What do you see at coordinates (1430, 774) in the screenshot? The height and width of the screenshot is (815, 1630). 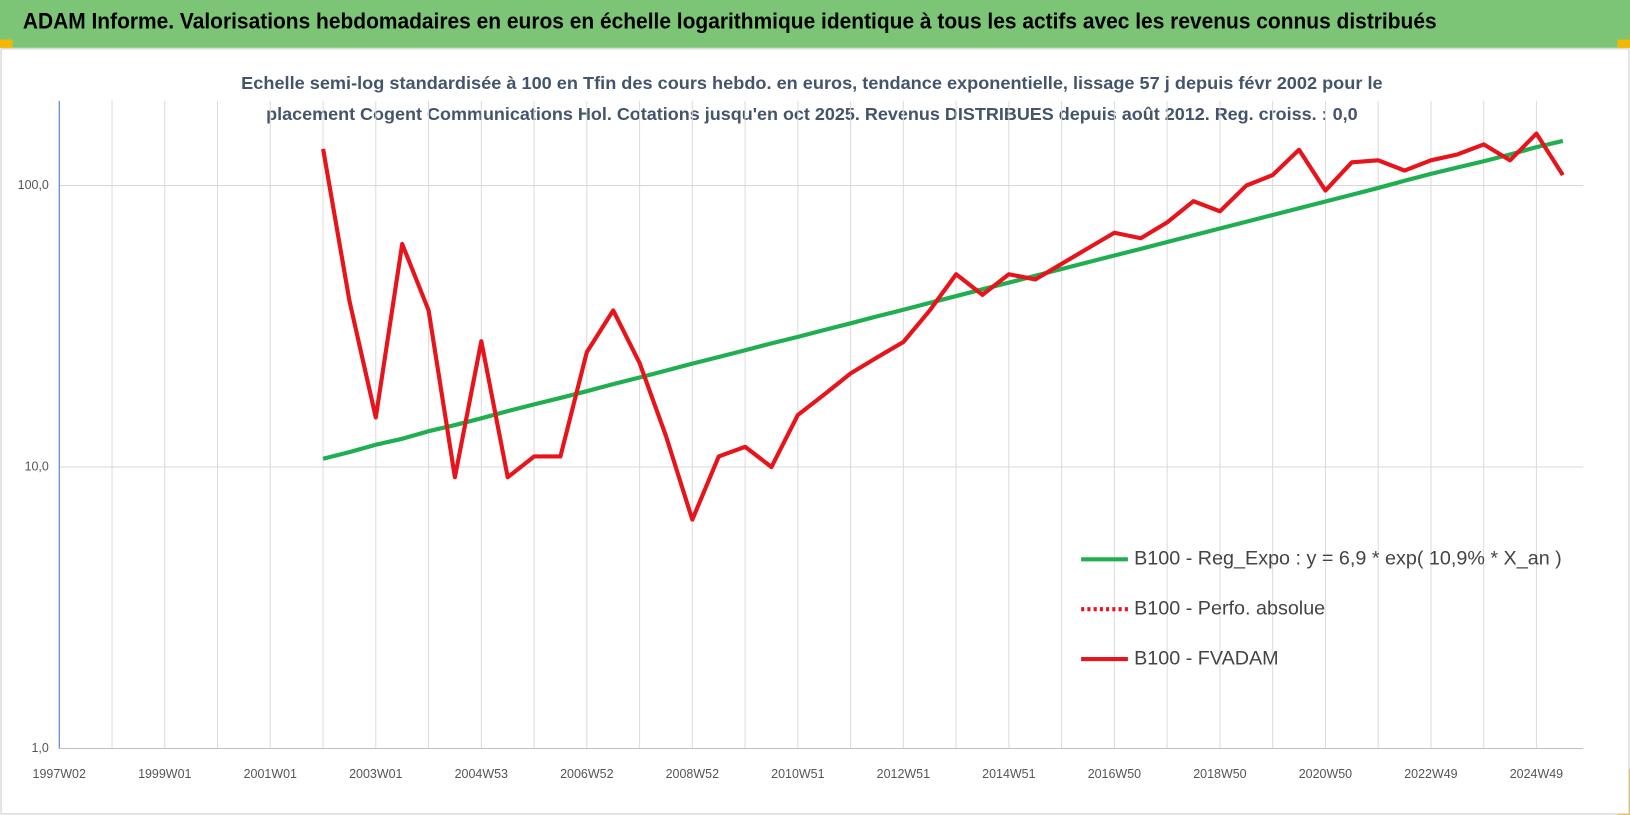 I see `x-tick-label: 2022W49` at bounding box center [1430, 774].